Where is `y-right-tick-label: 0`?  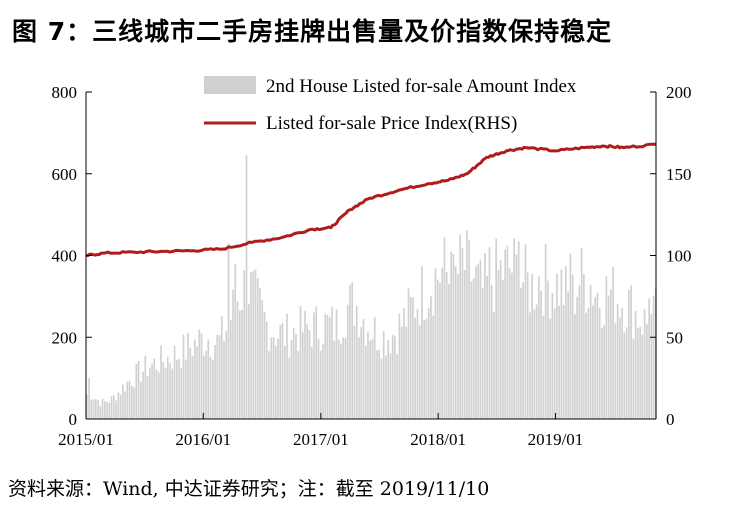
y-right-tick-label: 0 is located at coordinates (670, 419).